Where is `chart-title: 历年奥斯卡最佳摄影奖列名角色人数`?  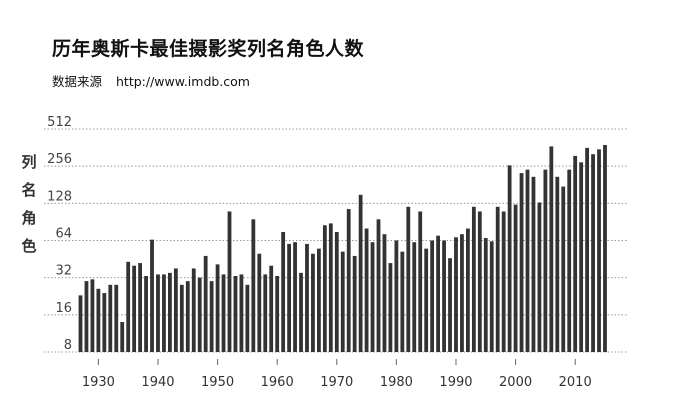
chart-title: 历年奥斯卡最佳摄影奖列名角色人数 is located at coordinates (208, 49).